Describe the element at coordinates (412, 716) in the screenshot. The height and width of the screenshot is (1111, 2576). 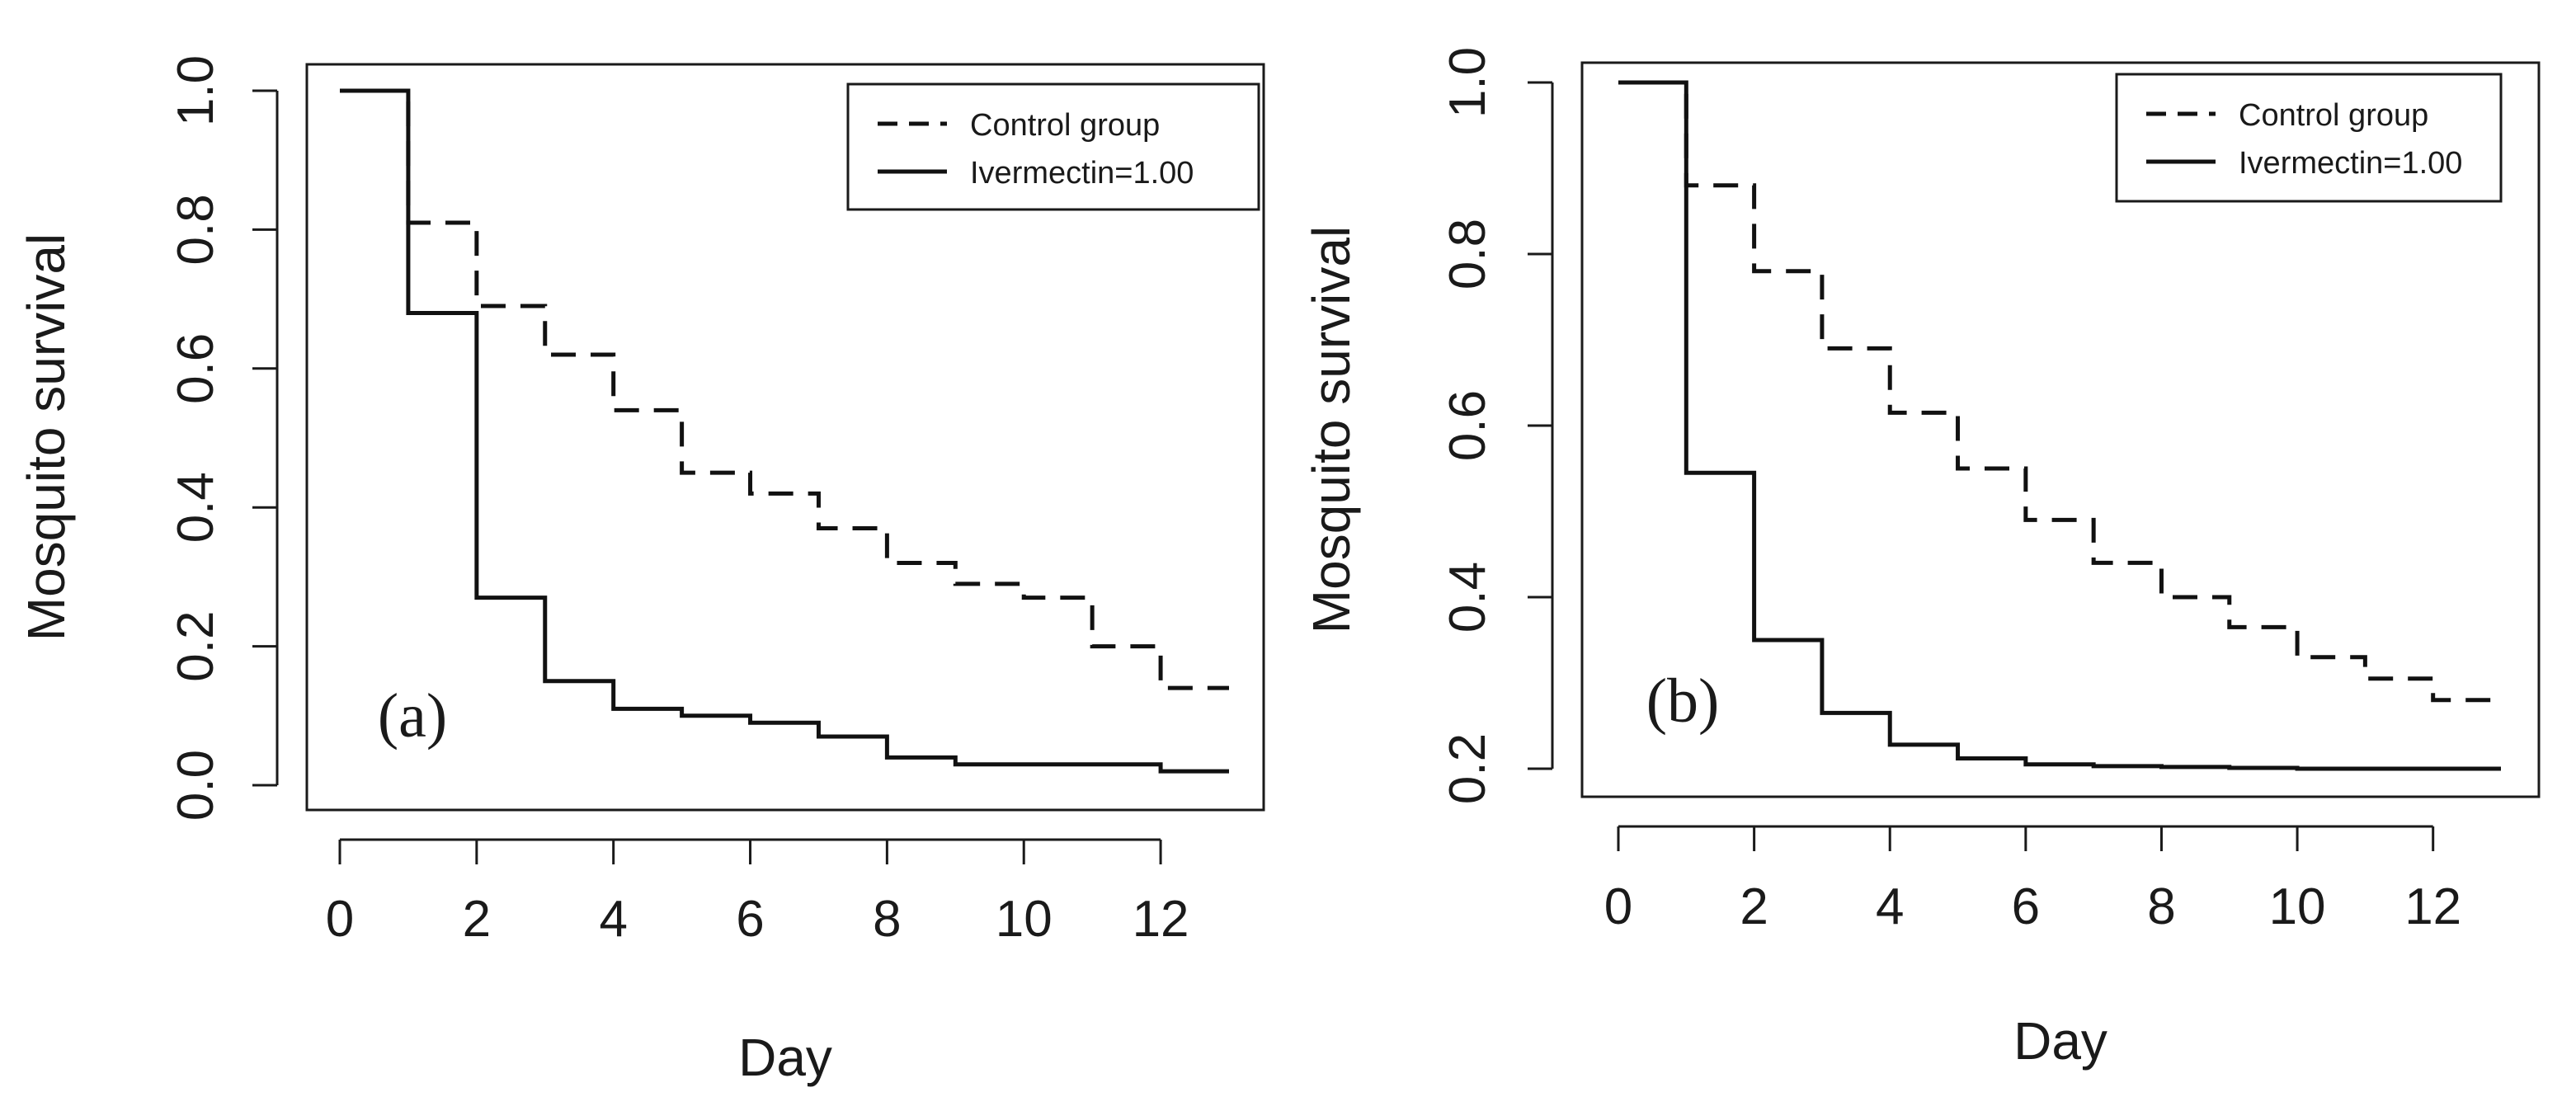
I see `panel-label: (a)` at that location.